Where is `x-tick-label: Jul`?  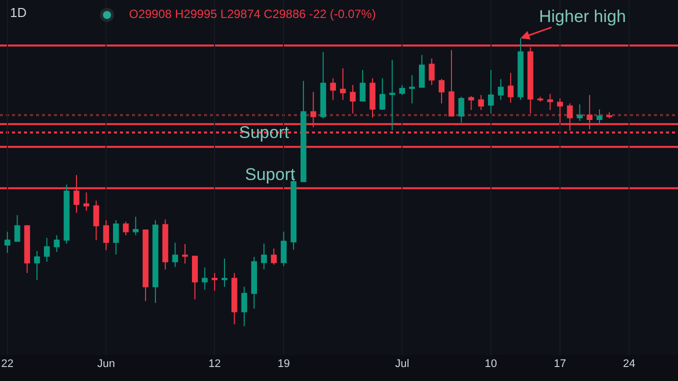 x-tick-label: Jul is located at coordinates (402, 364).